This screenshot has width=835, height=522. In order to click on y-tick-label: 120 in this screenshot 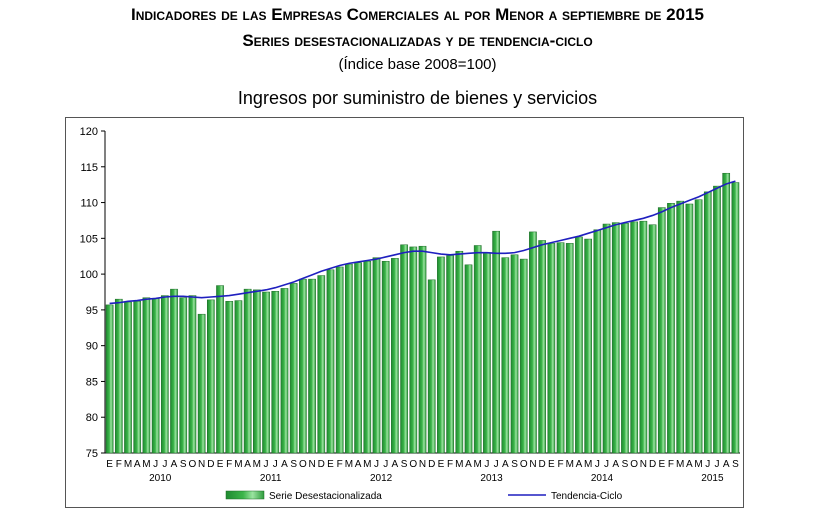, I will do `click(89, 132)`.